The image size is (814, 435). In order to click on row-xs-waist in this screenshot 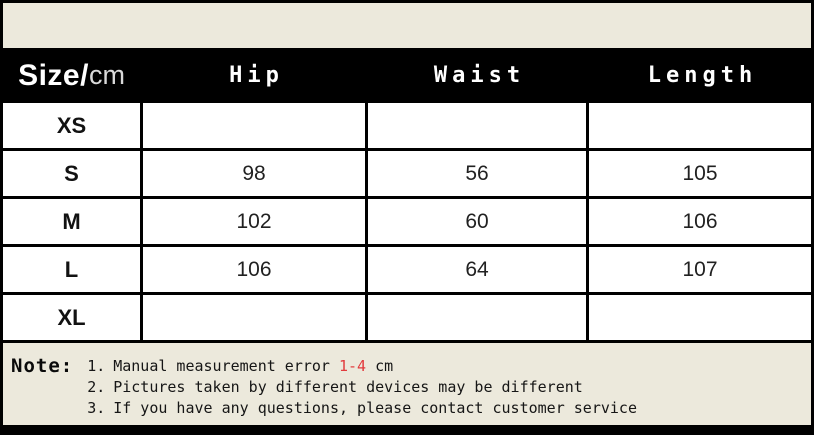, I will do `click(477, 125)`.